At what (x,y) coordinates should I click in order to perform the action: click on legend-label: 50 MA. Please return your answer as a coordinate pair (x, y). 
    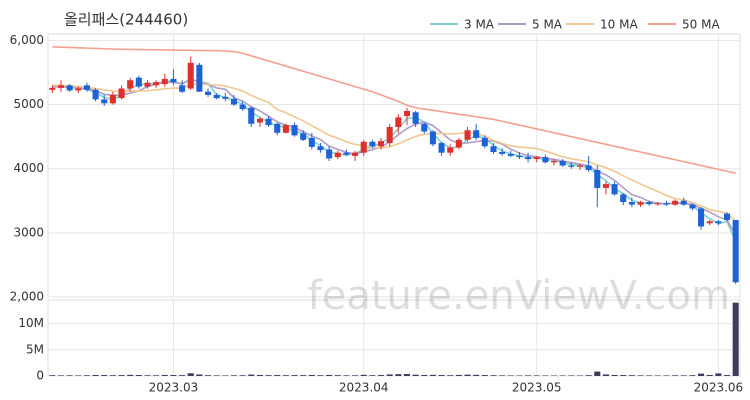
    Looking at the image, I should click on (701, 25).